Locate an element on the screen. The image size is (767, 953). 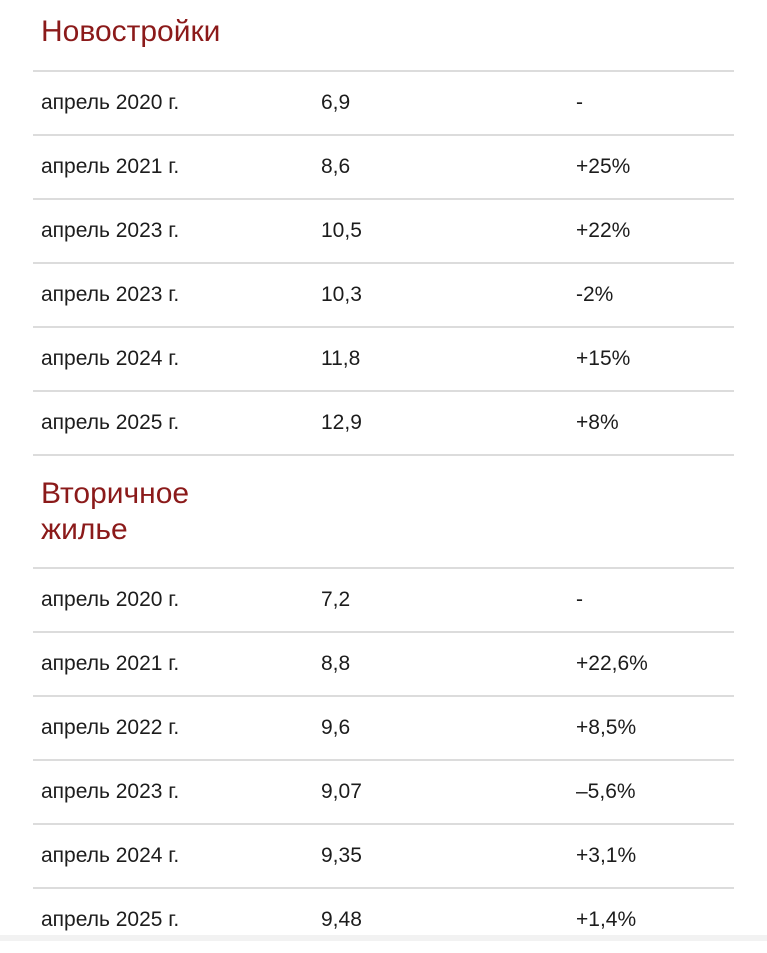
table-row: апрель 2025 г. 9,48 +1,4% is located at coordinates (383, 921).